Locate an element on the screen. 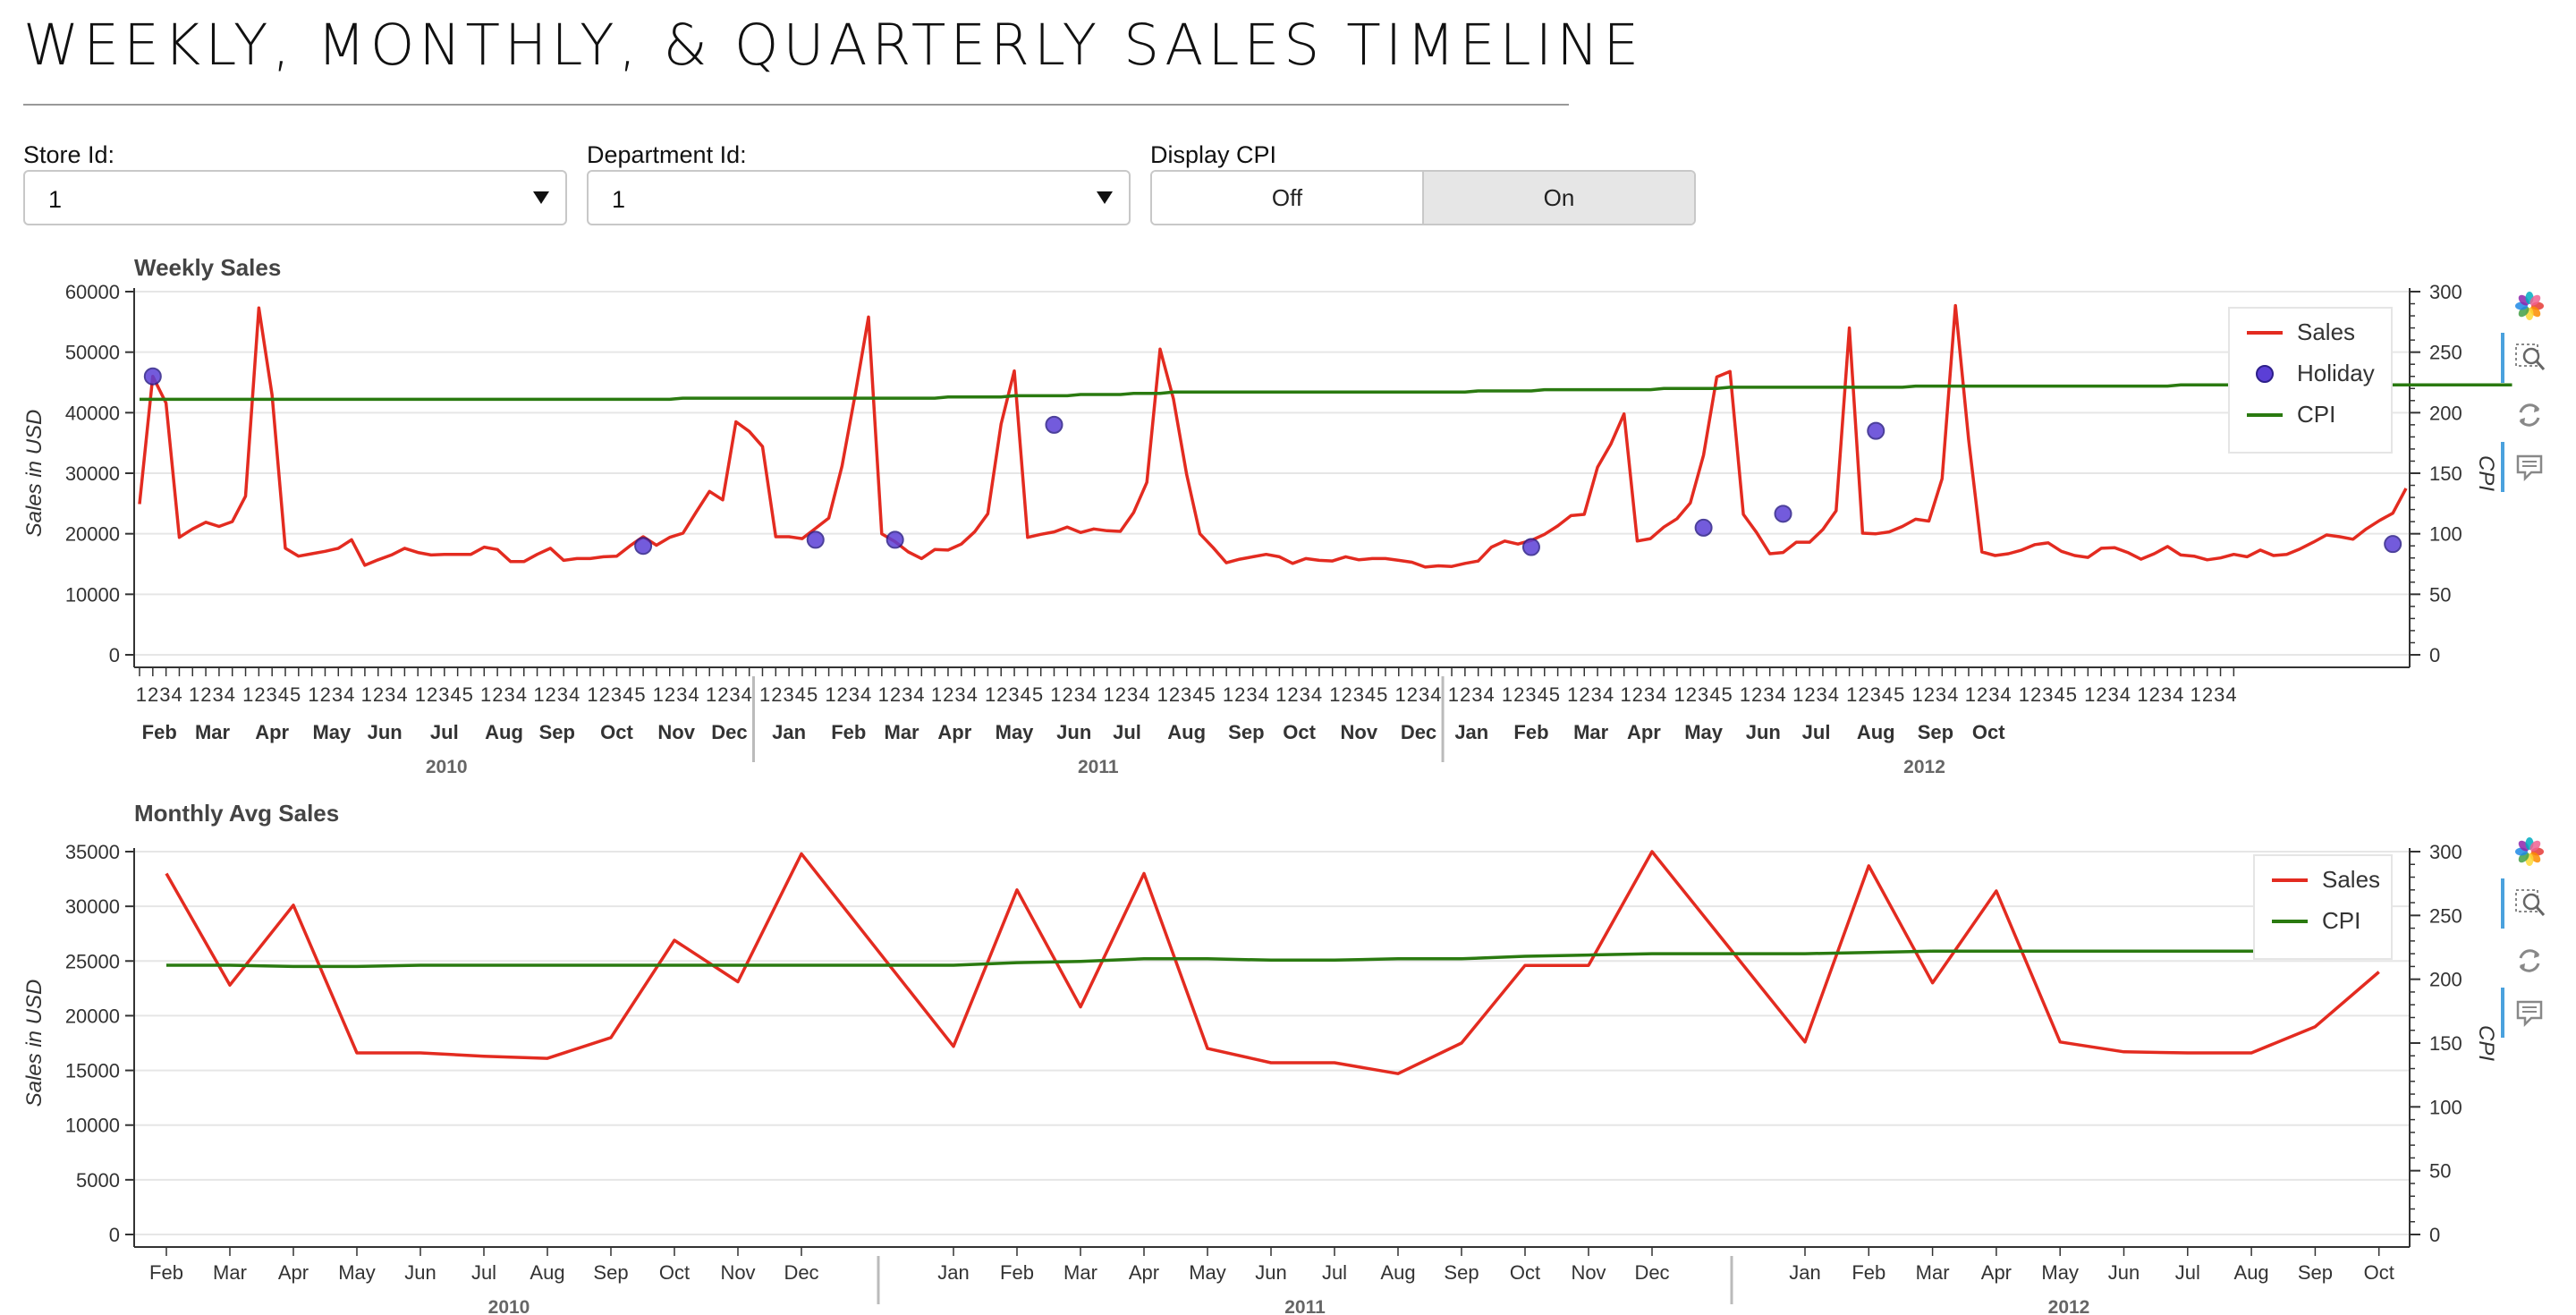  y-axis-label: Sales in USD is located at coordinates (34, 1043).